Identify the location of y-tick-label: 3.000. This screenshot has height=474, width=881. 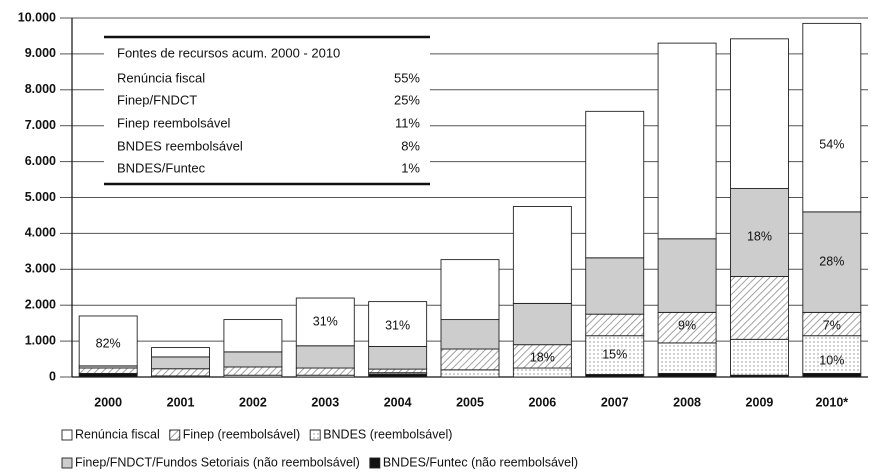
(40, 269).